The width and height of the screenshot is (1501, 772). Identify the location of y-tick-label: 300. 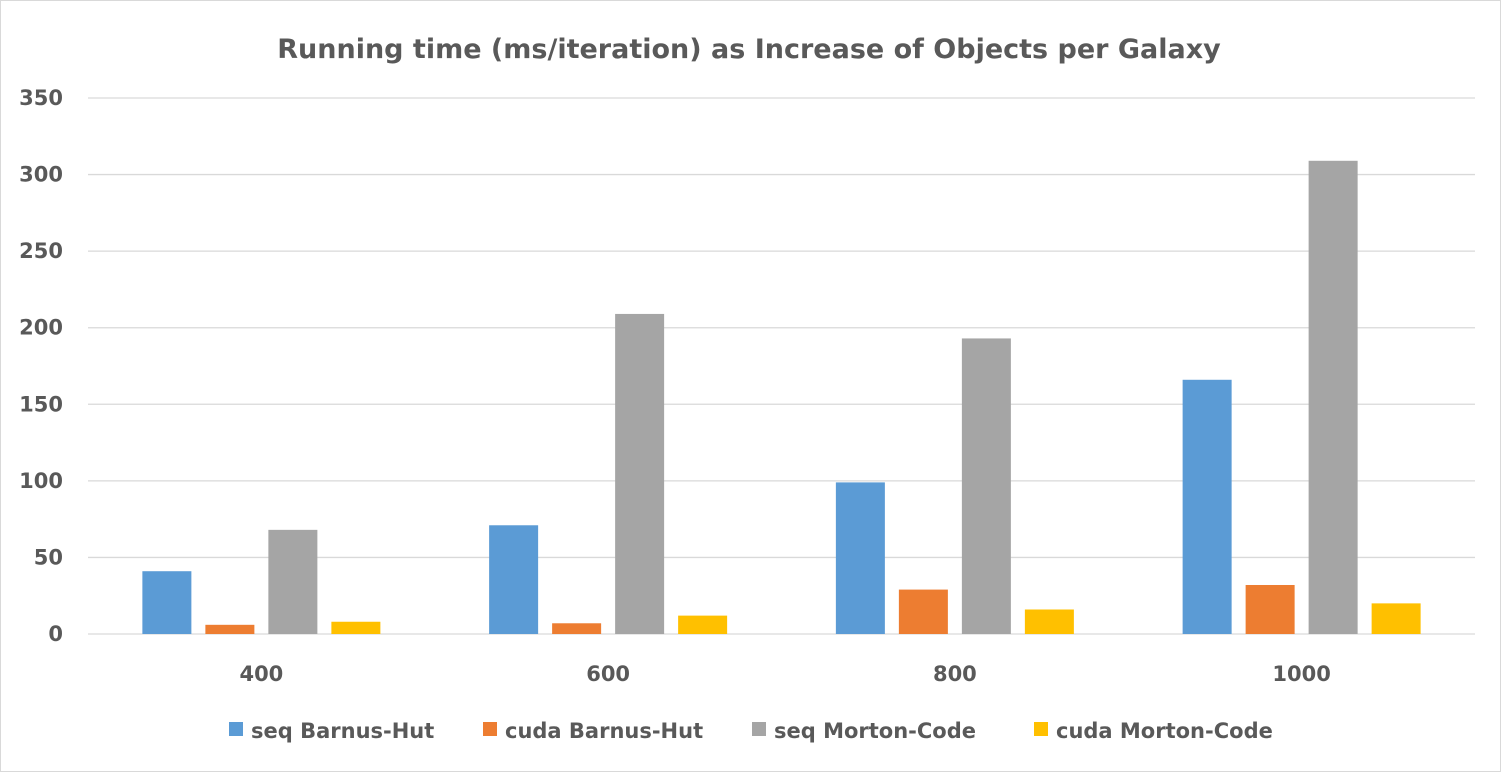
(41, 175).